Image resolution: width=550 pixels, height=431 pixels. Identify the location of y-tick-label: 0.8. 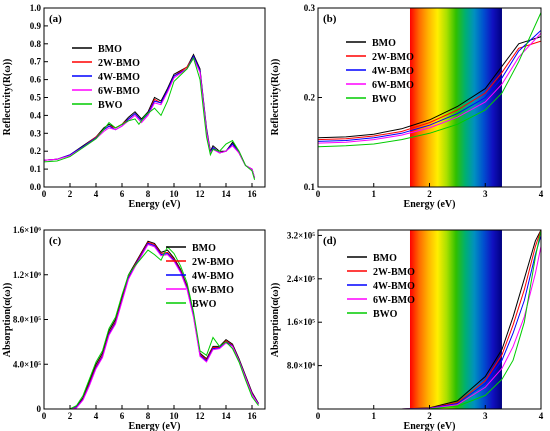
(36, 44).